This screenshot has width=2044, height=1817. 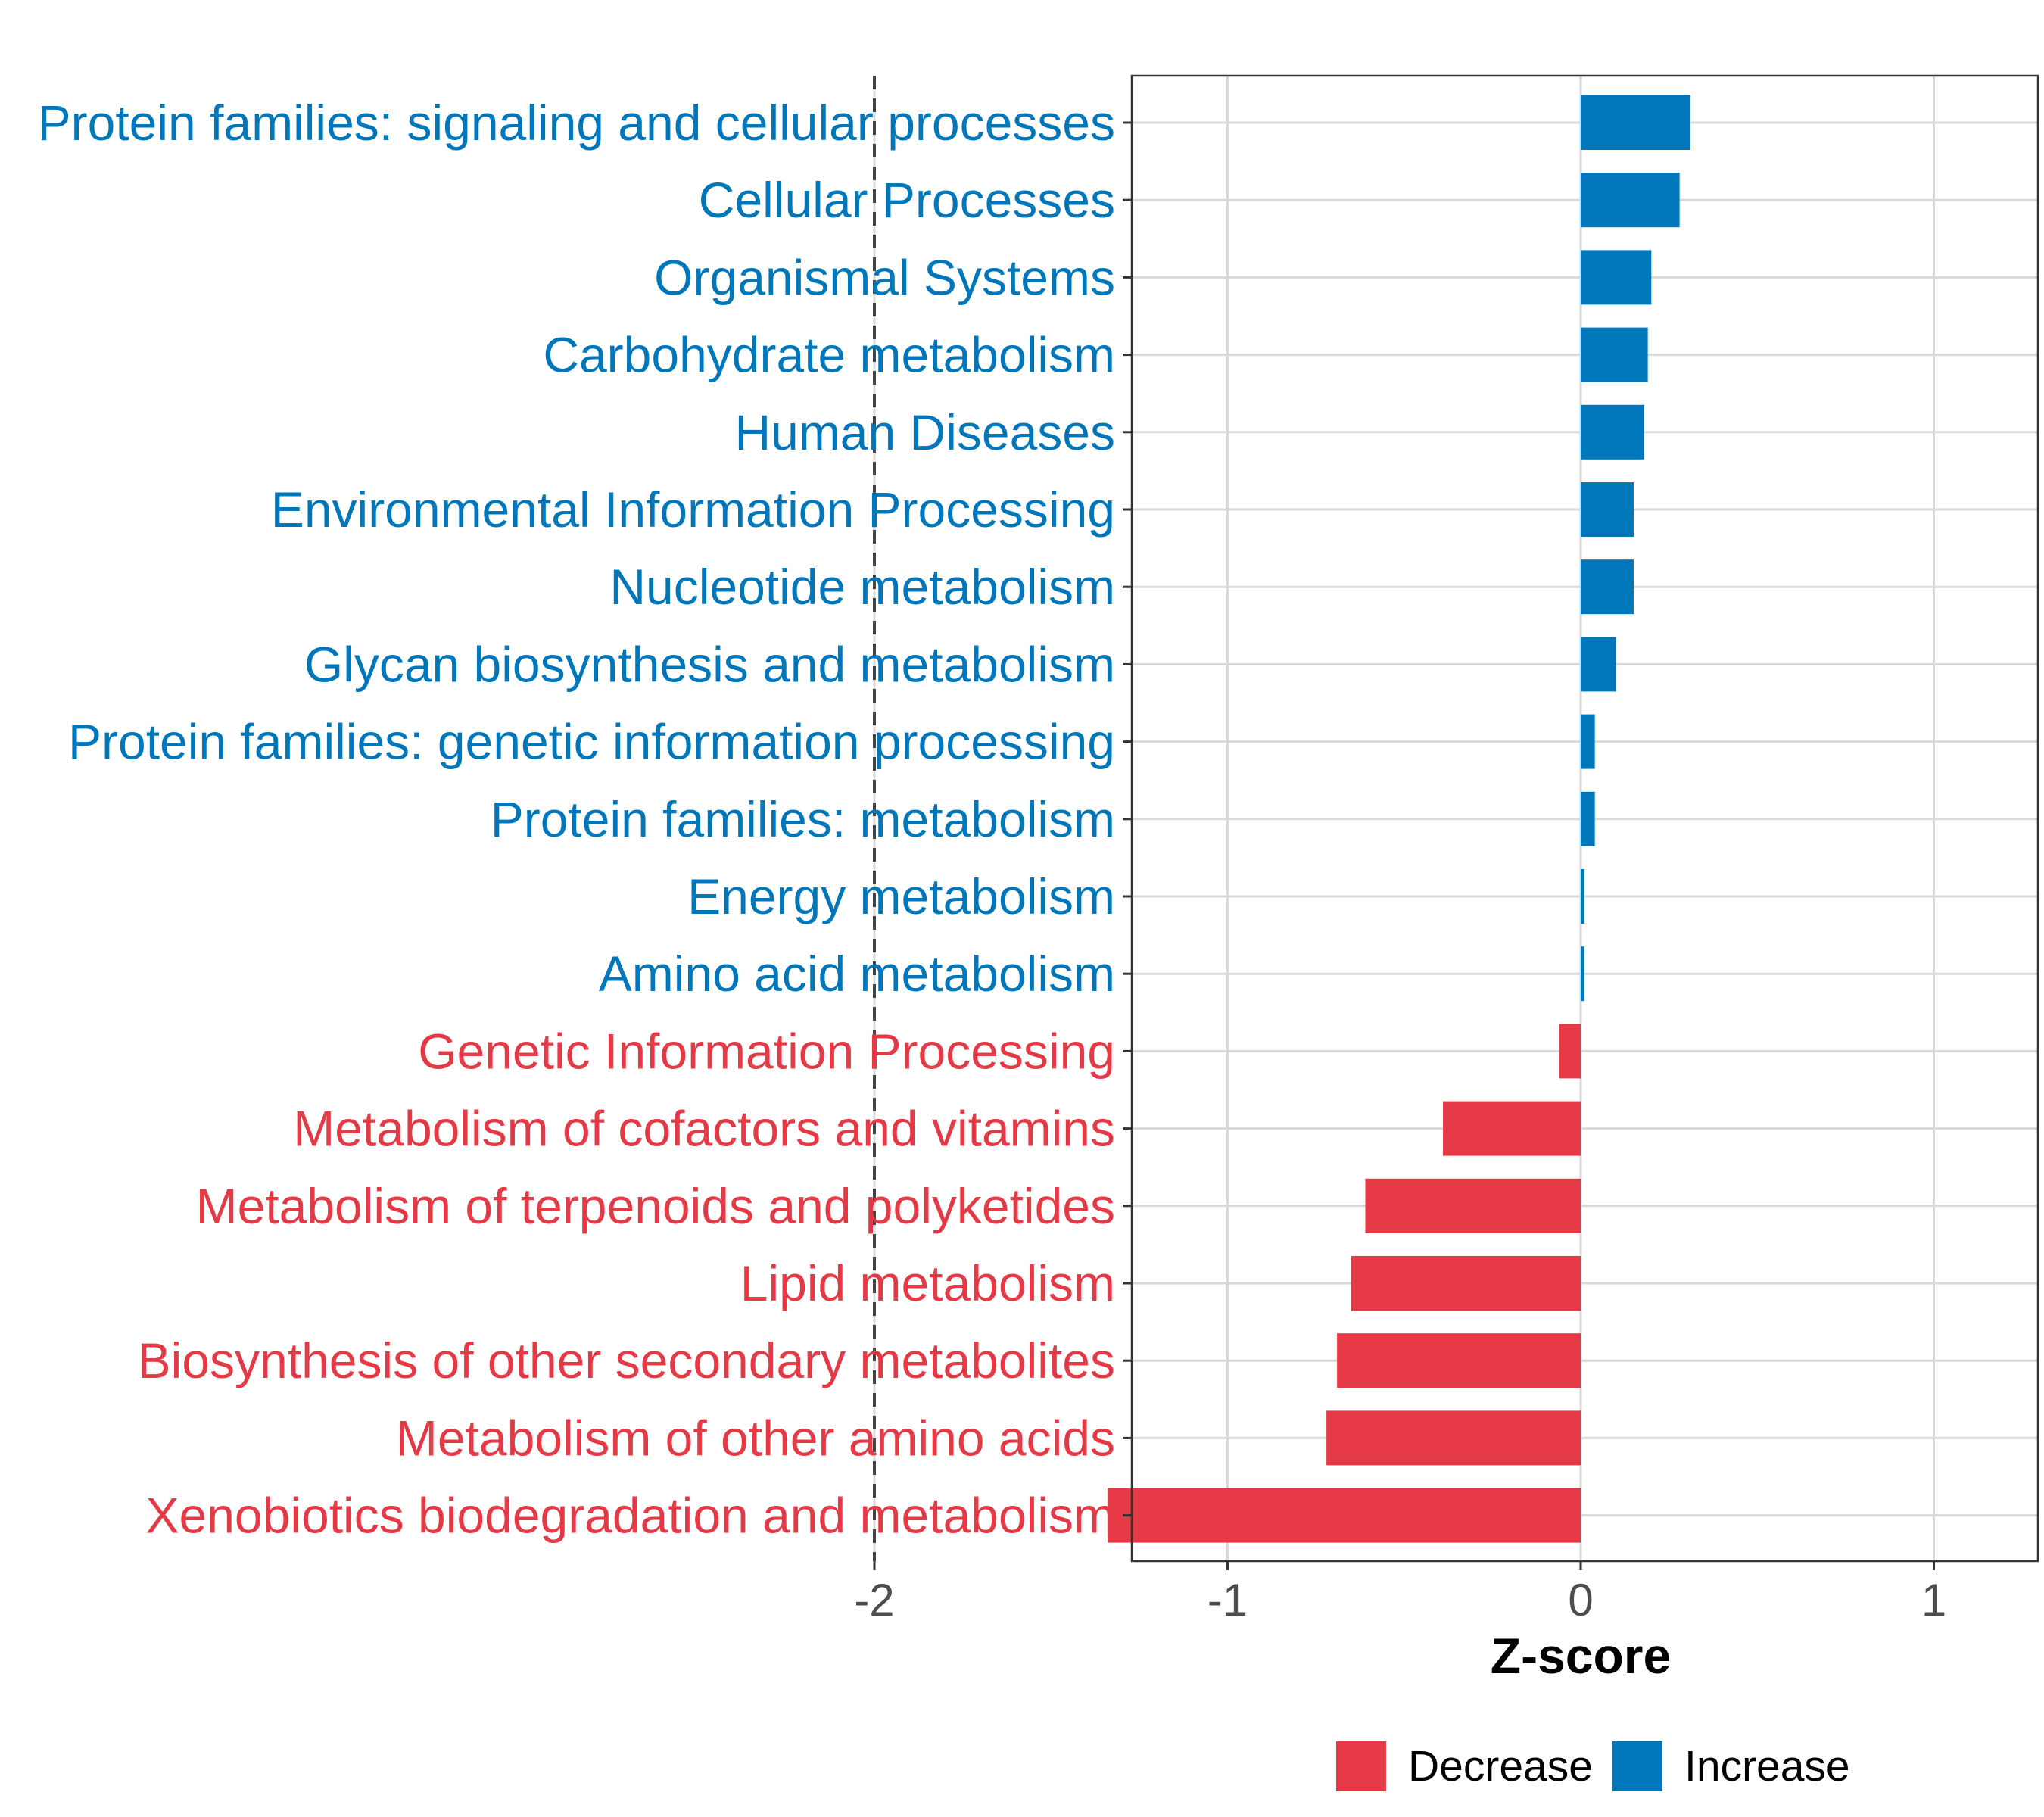 I want to click on category-label: Environmental Information Processing, so click(x=693, y=510).